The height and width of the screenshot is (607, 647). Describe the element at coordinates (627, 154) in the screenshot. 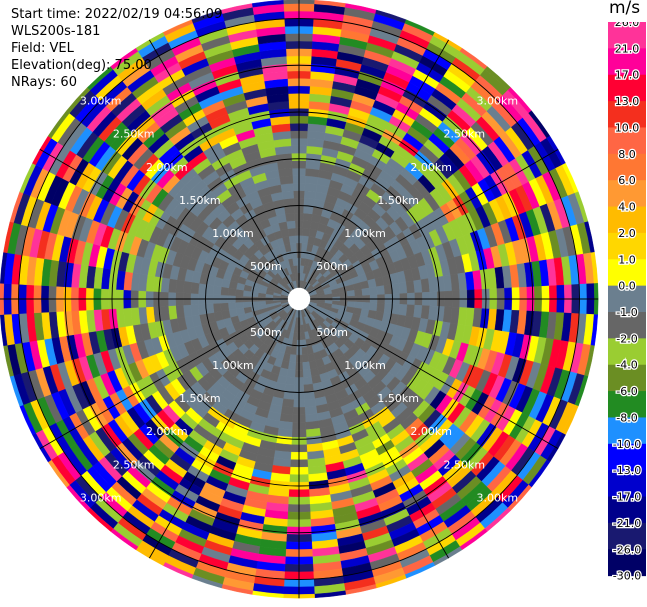

I see `colorbar-tick-label: 8.0` at that location.